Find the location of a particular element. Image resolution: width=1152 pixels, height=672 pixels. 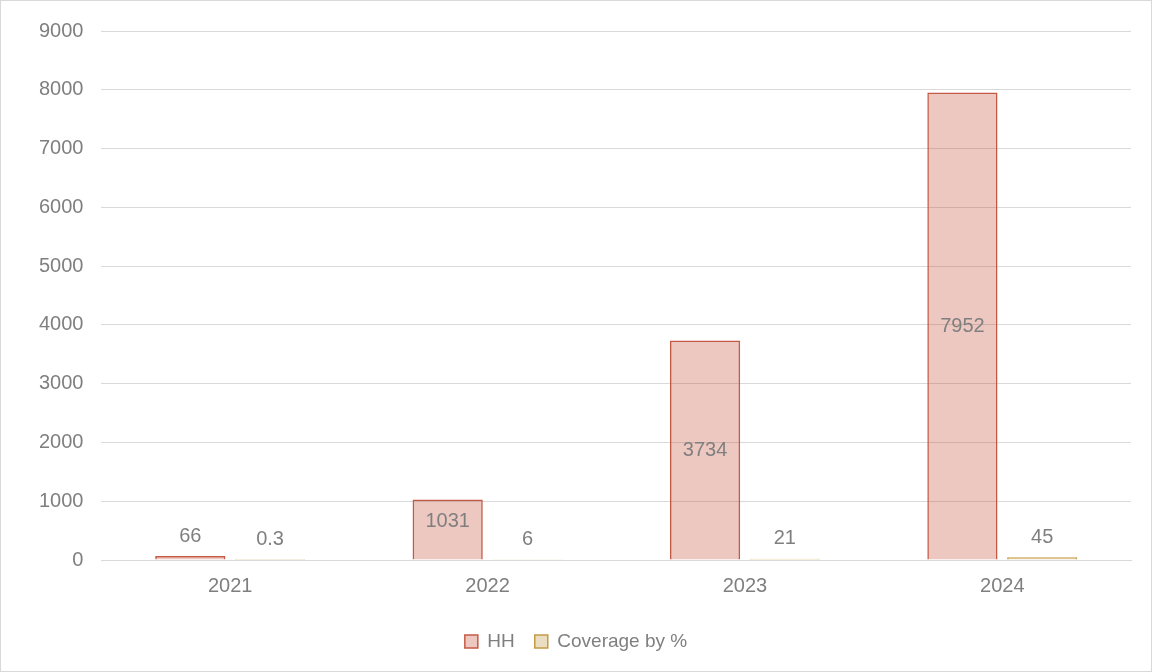

x-tick-label: 2024 is located at coordinates (1002, 584).